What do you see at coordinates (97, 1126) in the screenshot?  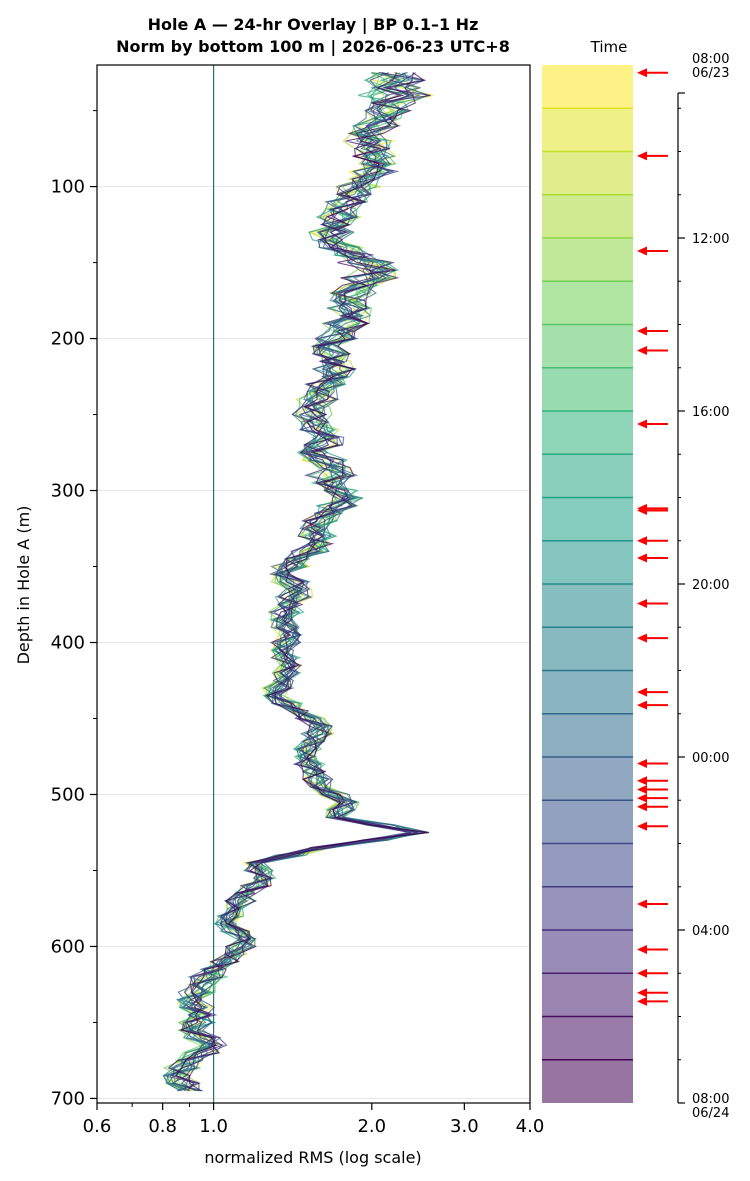 I see `x-tick-label: 0.6` at bounding box center [97, 1126].